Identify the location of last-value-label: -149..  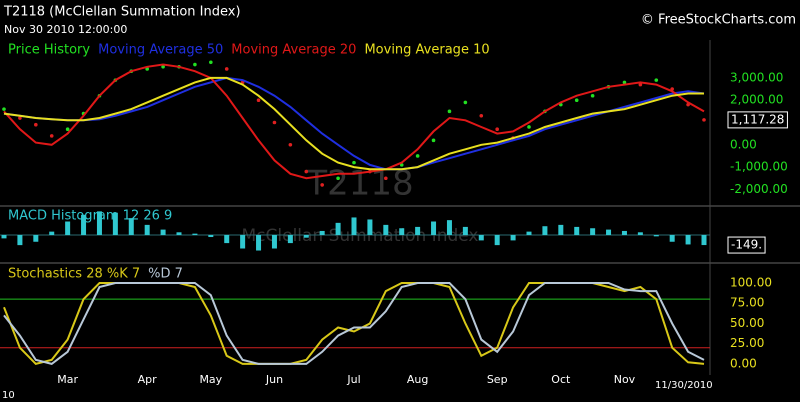
(746, 245).